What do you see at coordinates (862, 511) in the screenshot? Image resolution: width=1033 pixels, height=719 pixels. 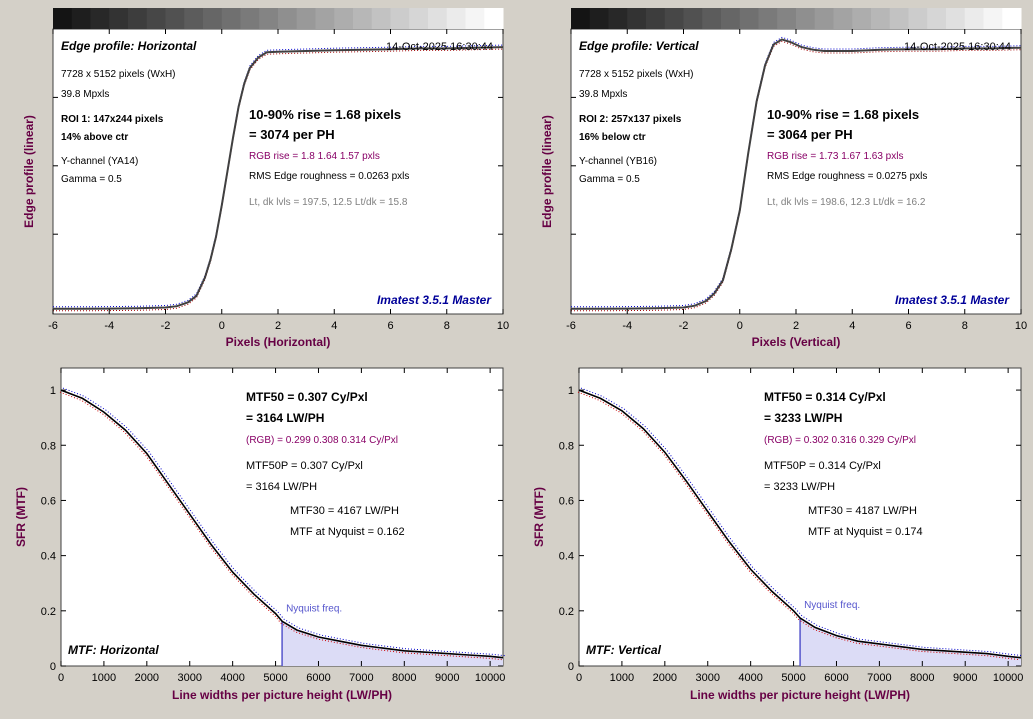 I see `mtf30-value: MTF30 = 4187 LW/PH` at bounding box center [862, 511].